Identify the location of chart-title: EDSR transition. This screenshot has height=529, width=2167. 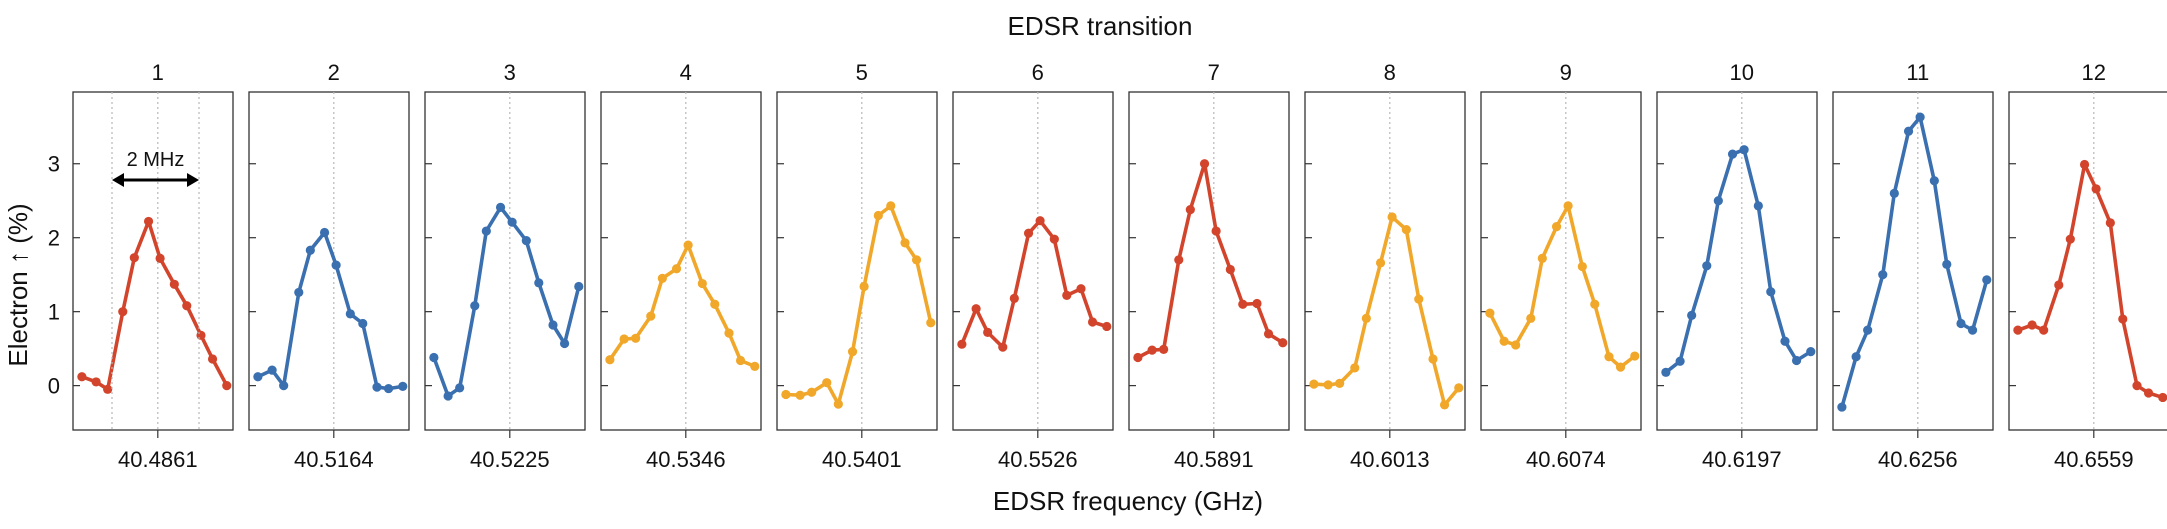
(1100, 26).